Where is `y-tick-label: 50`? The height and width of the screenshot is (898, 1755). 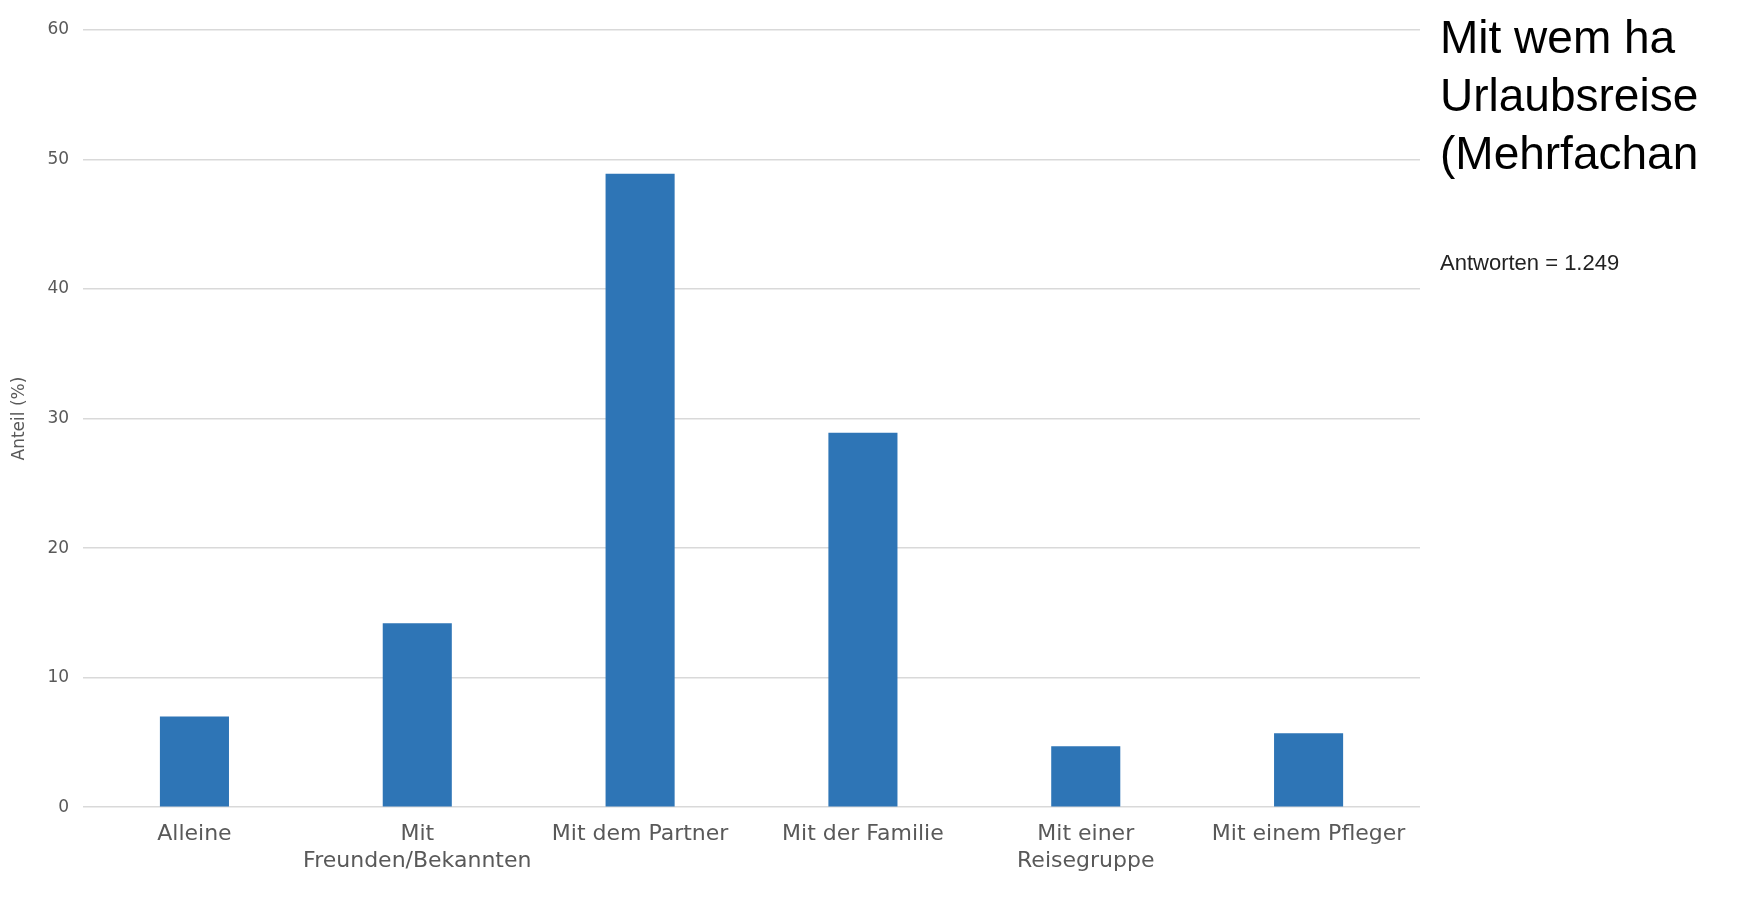 y-tick-label: 50 is located at coordinates (58, 157).